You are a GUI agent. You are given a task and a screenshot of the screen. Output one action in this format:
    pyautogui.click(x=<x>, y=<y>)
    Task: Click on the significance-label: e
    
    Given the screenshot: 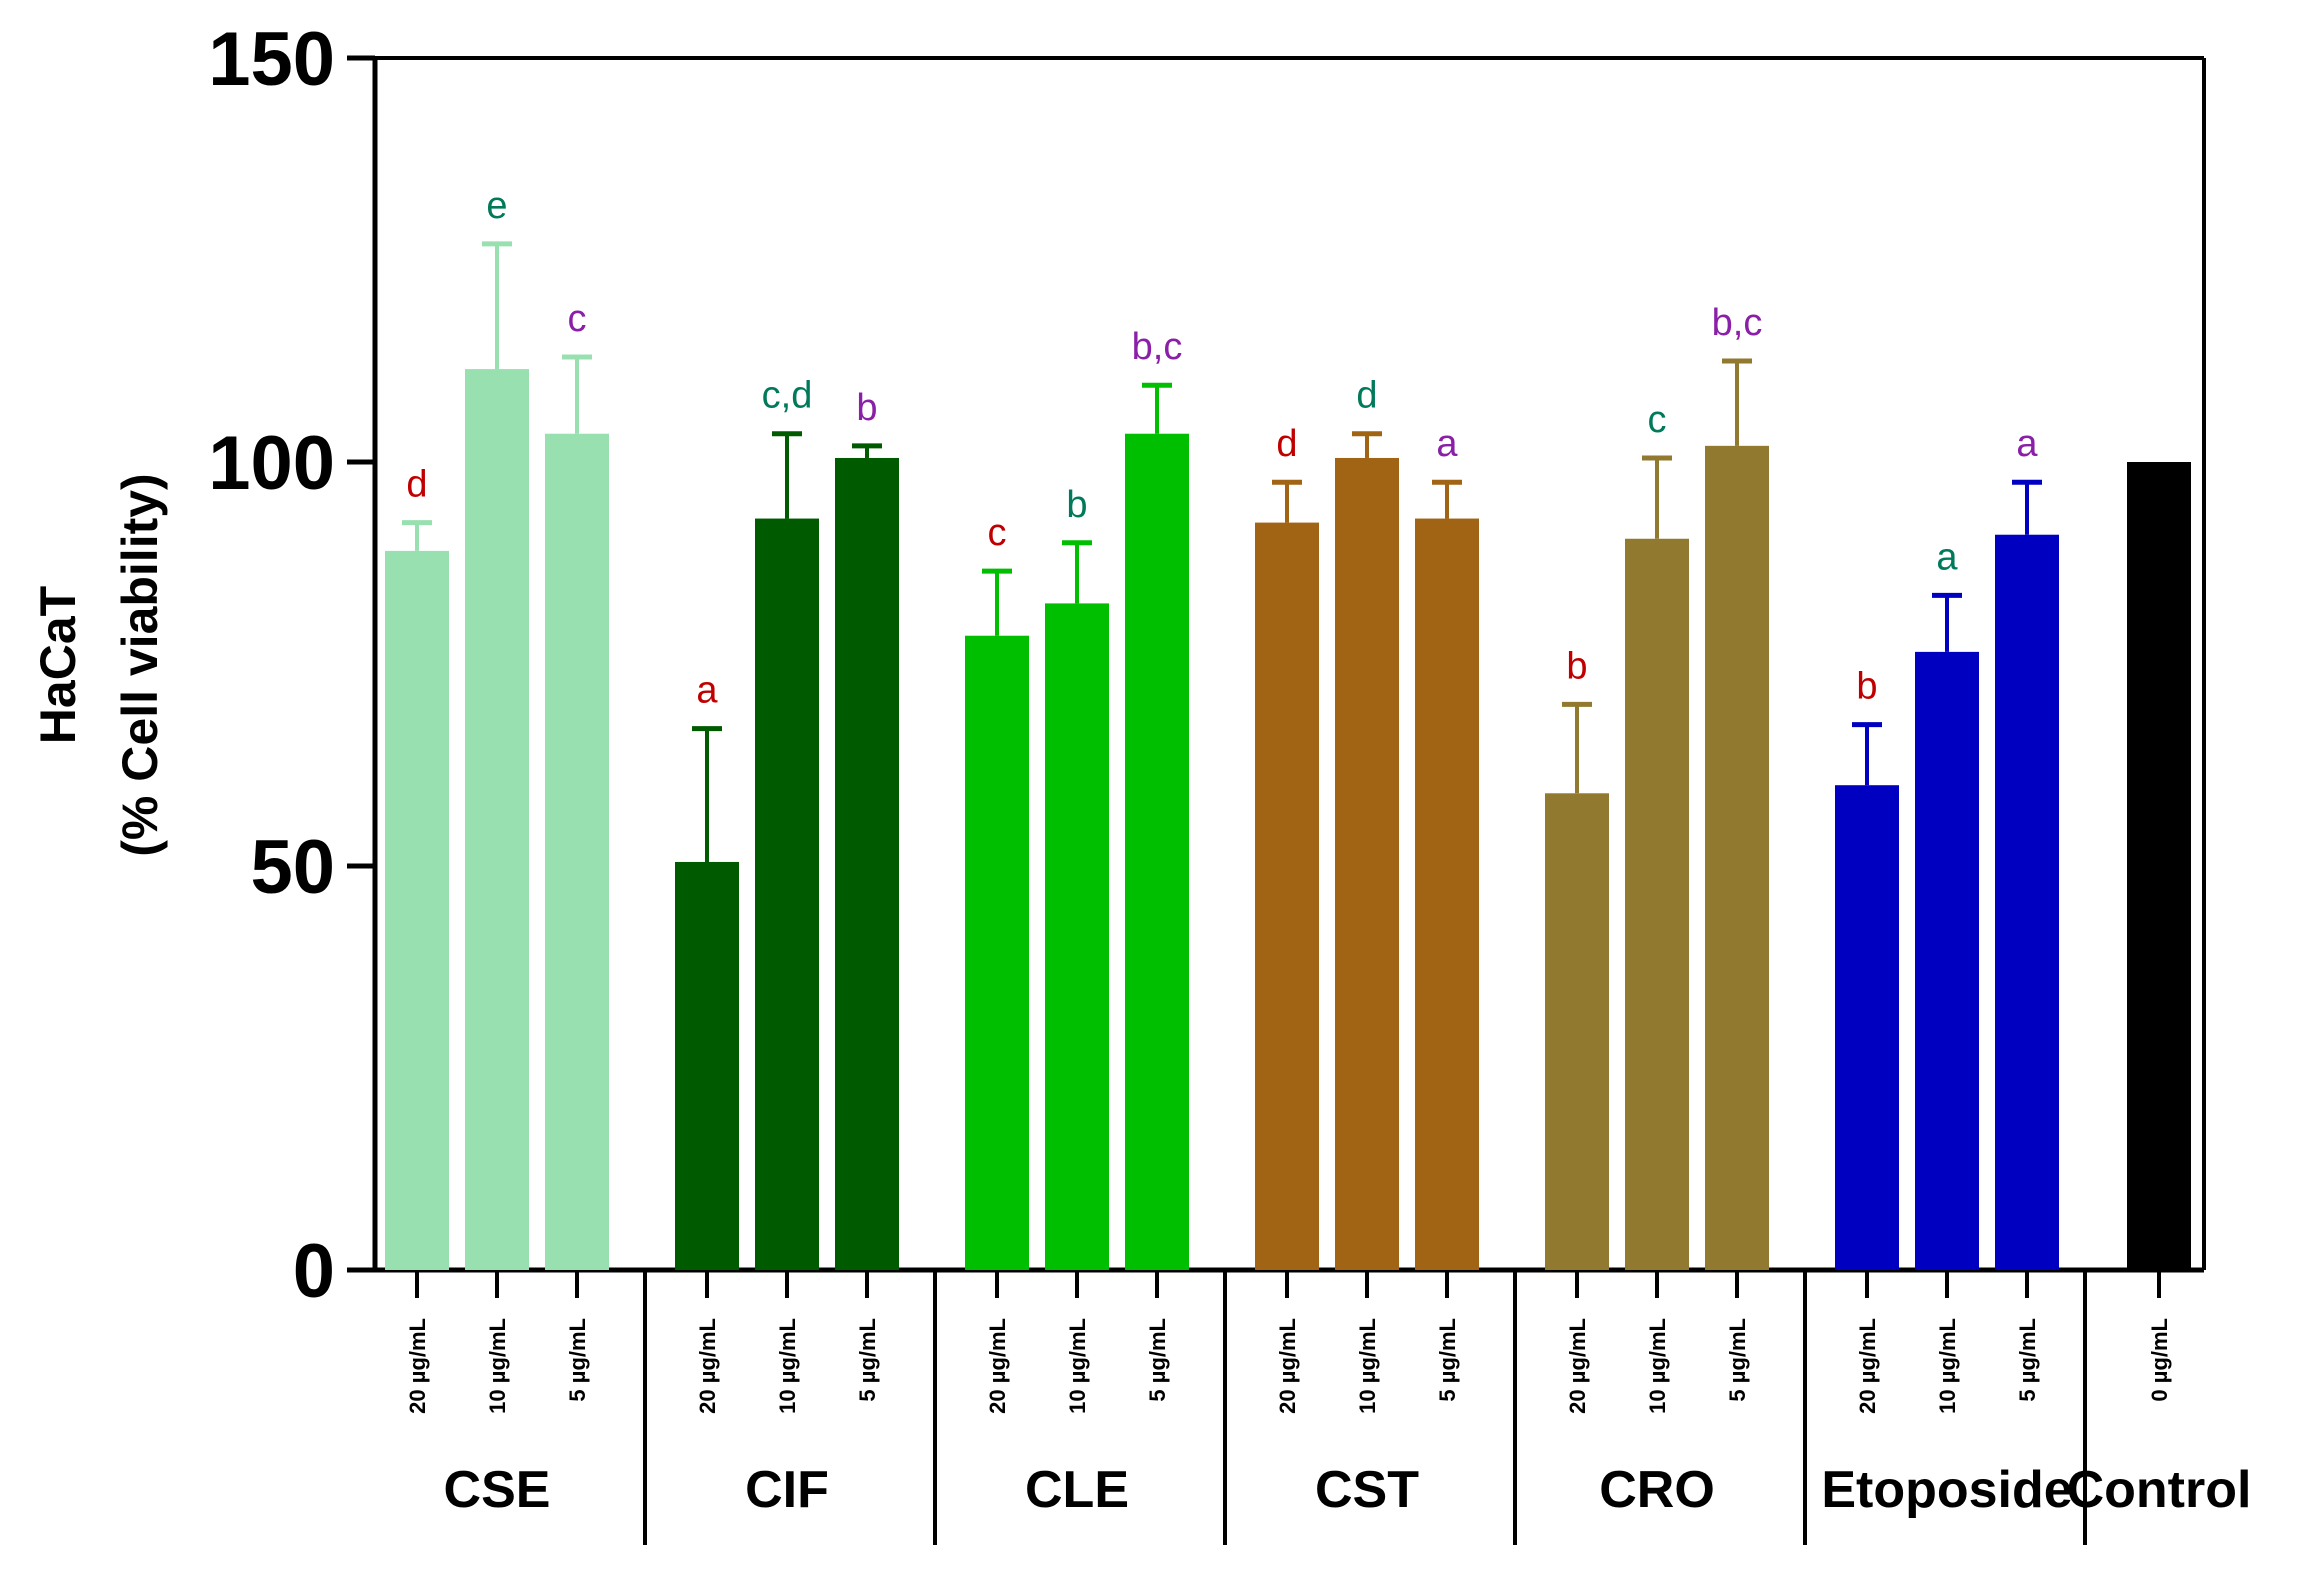 What is the action you would take?
    pyautogui.click(x=496, y=206)
    